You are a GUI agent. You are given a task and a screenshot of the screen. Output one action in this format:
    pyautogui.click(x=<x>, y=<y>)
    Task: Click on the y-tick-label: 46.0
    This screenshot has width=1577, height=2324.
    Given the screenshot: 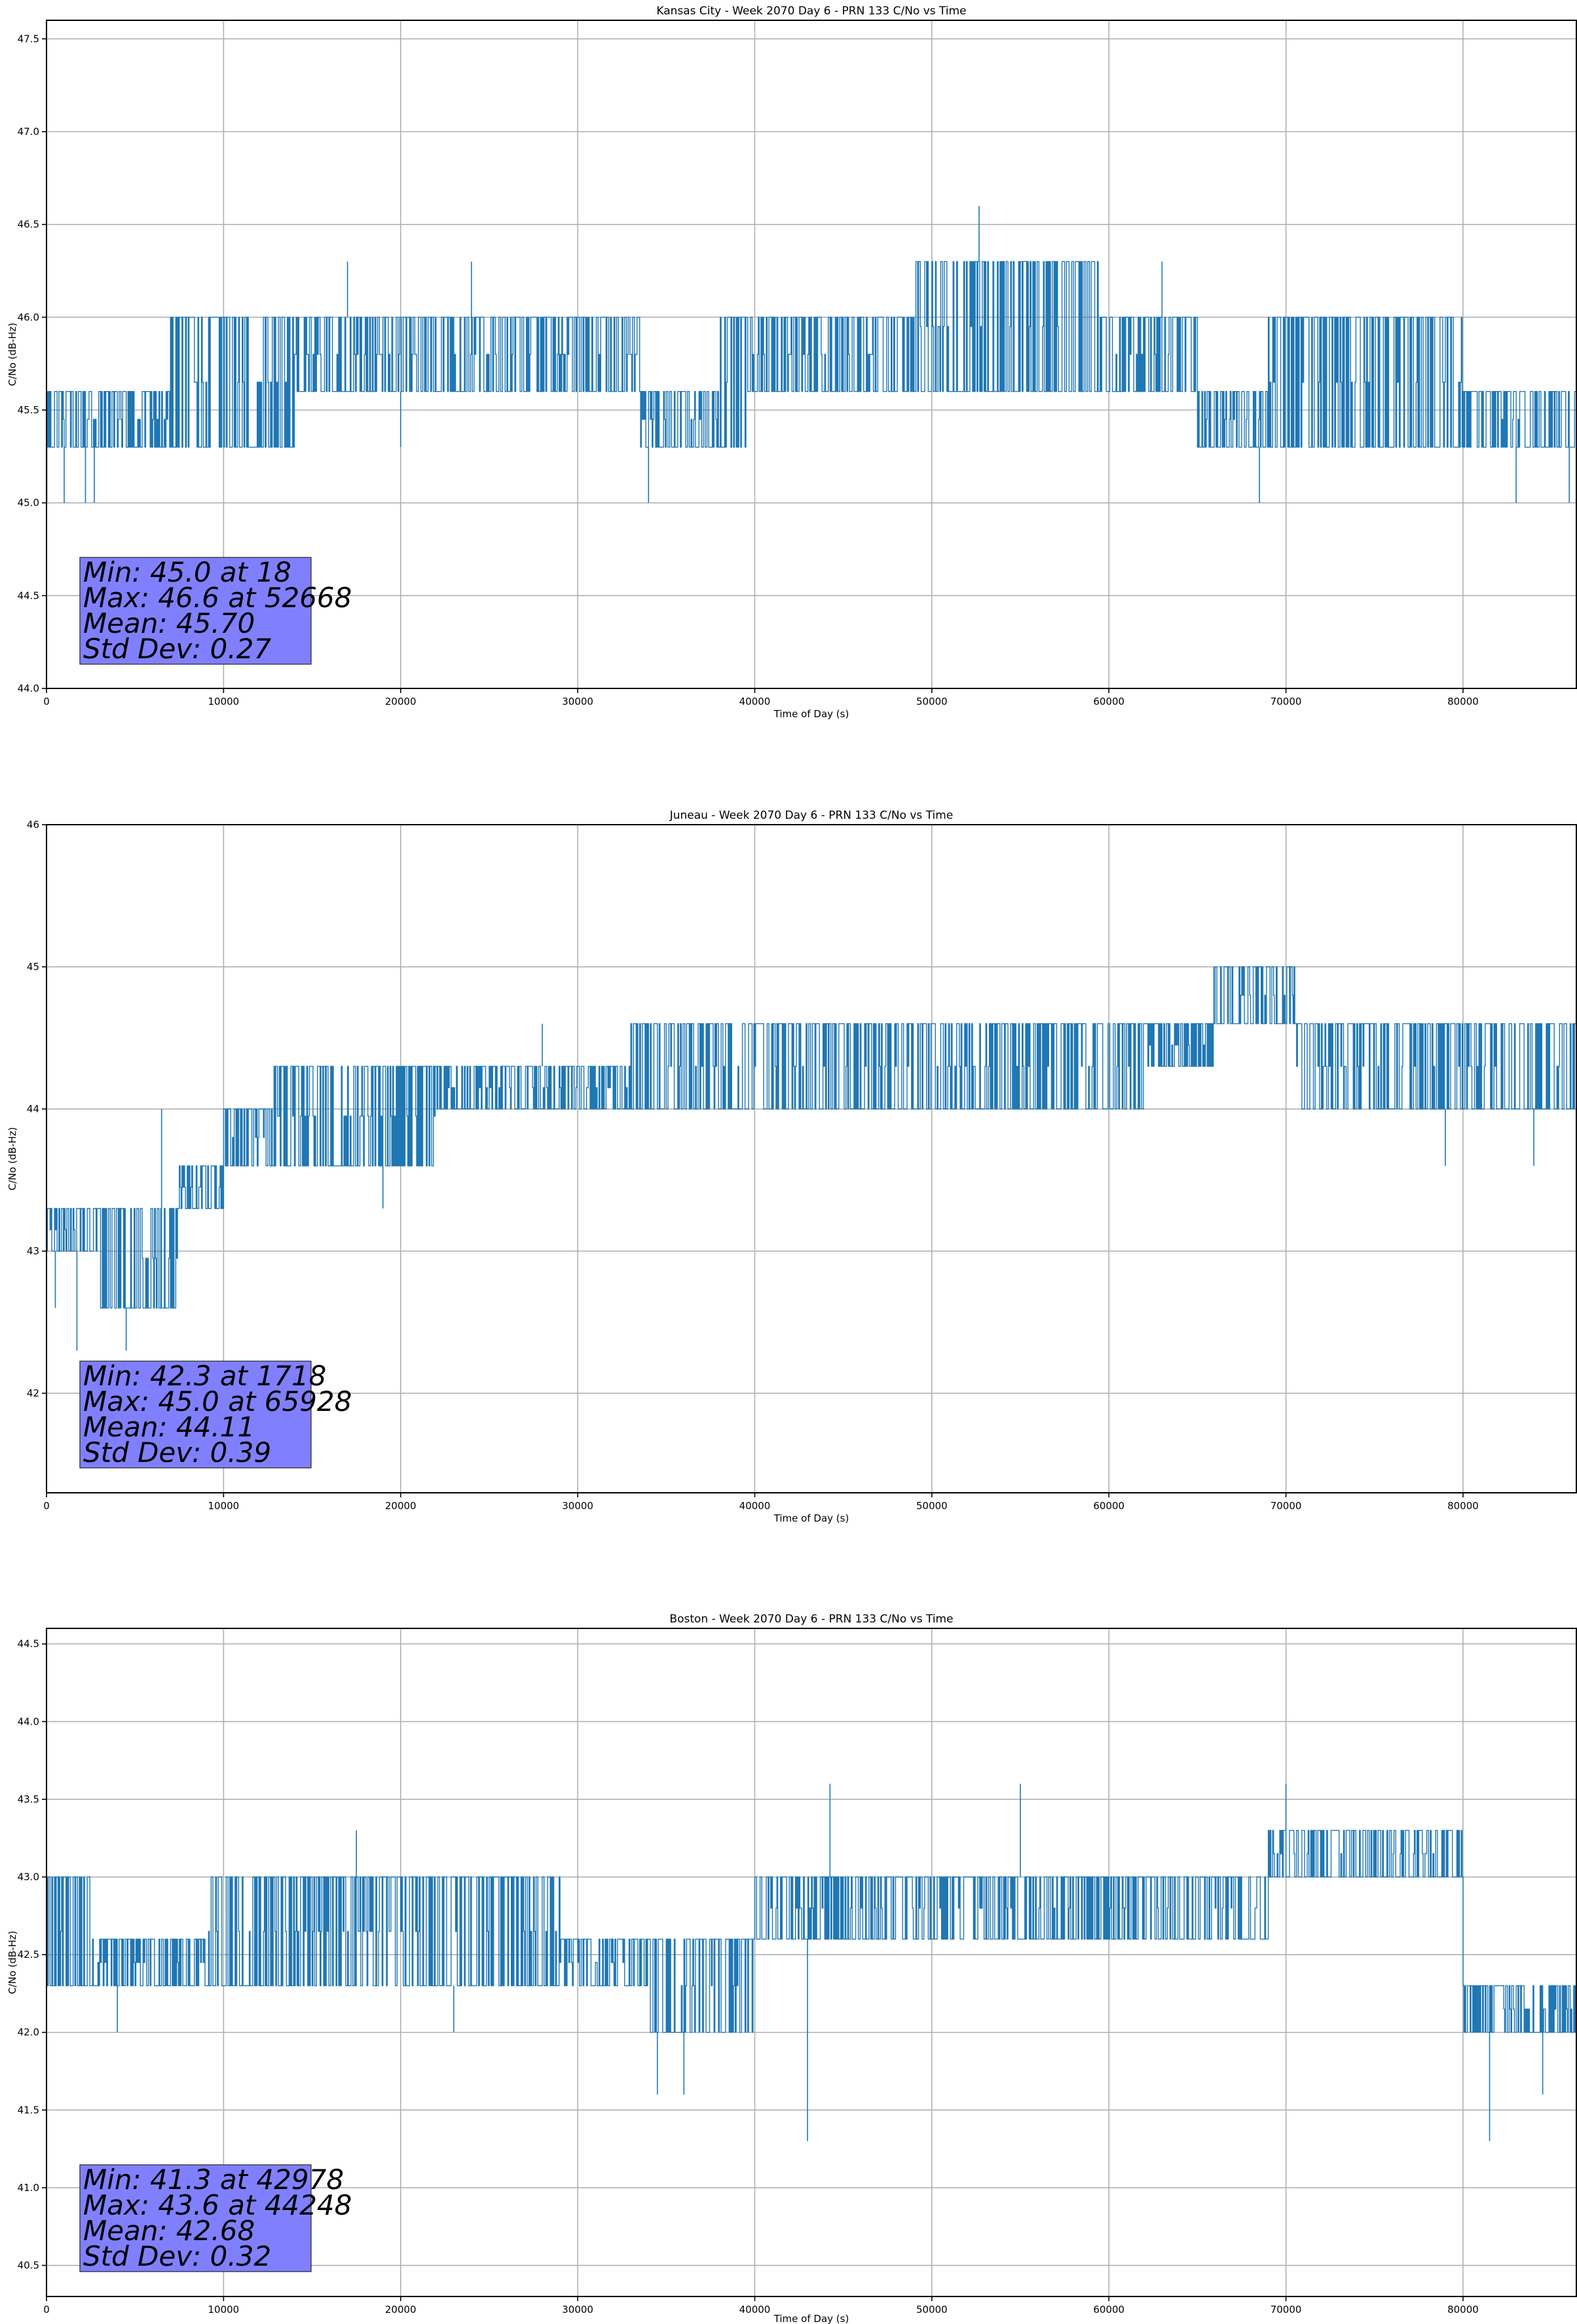 What is the action you would take?
    pyautogui.click(x=28, y=317)
    